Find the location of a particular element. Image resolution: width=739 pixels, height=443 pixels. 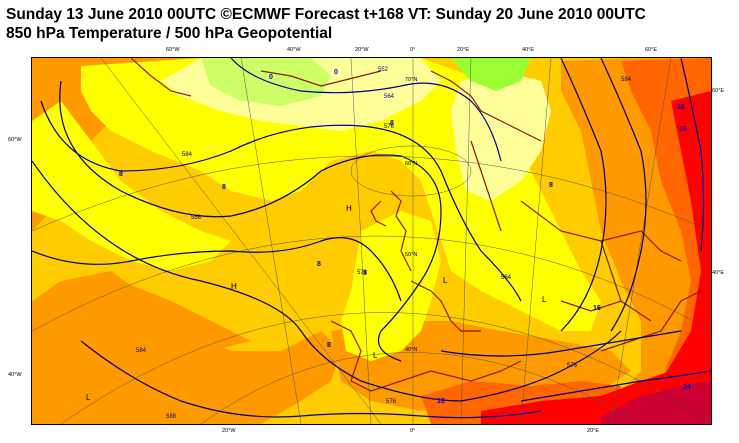

red-region-east is located at coordinates (681, 257).